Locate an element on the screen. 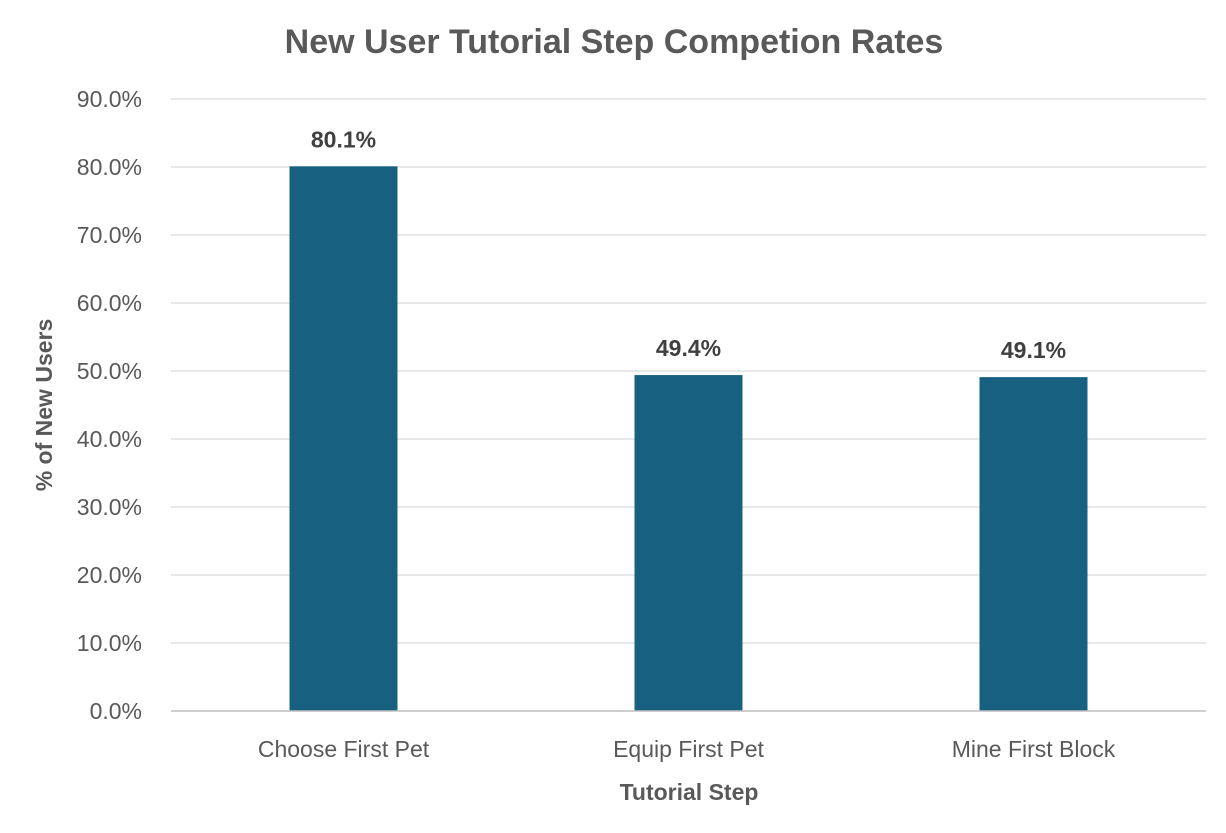 This screenshot has height=833, width=1226. bar-data-label: 49.4% is located at coordinates (688, 348).